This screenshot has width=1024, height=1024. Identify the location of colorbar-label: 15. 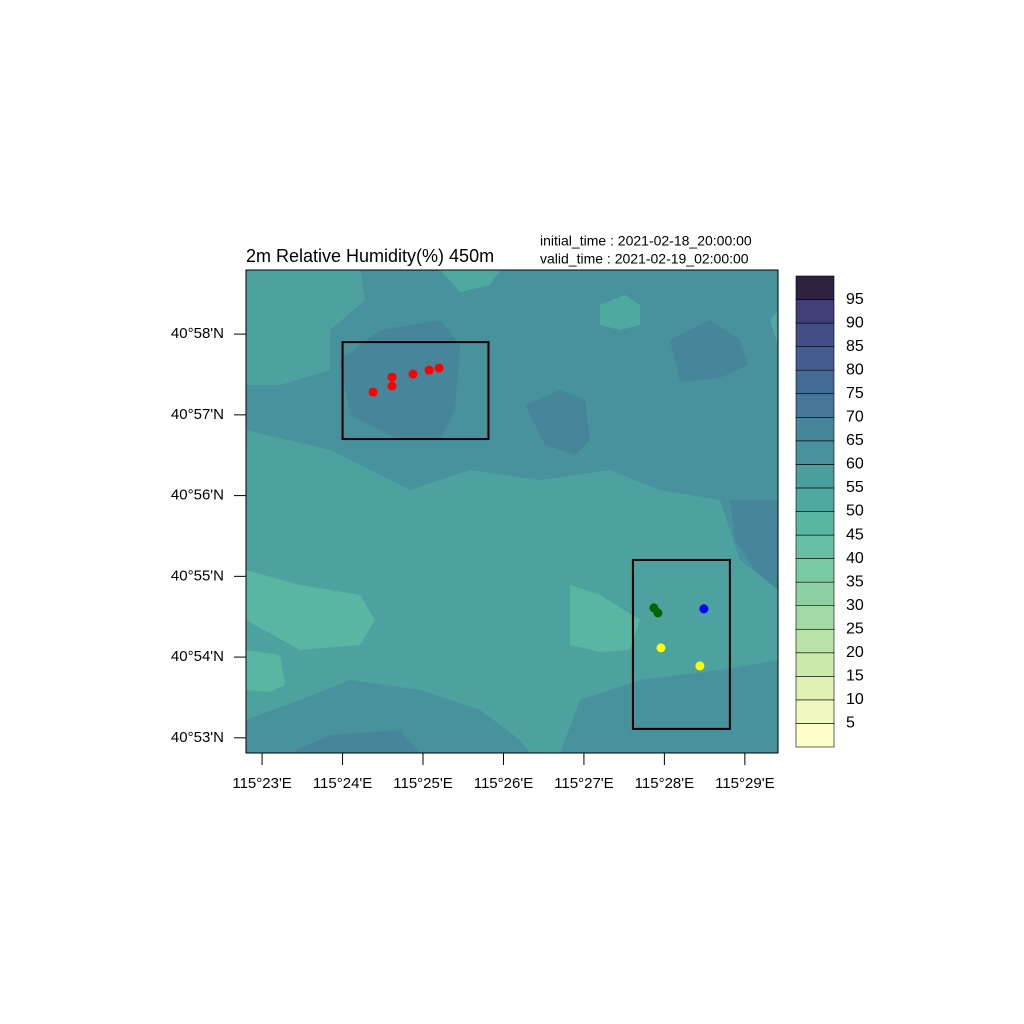
(855, 676).